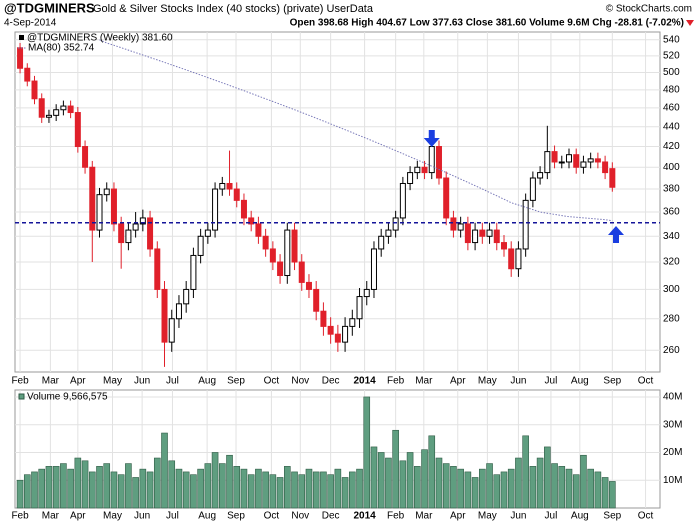  What do you see at coordinates (61, 48) in the screenshot?
I see `legend-entry: MA(80) 352.74` at bounding box center [61, 48].